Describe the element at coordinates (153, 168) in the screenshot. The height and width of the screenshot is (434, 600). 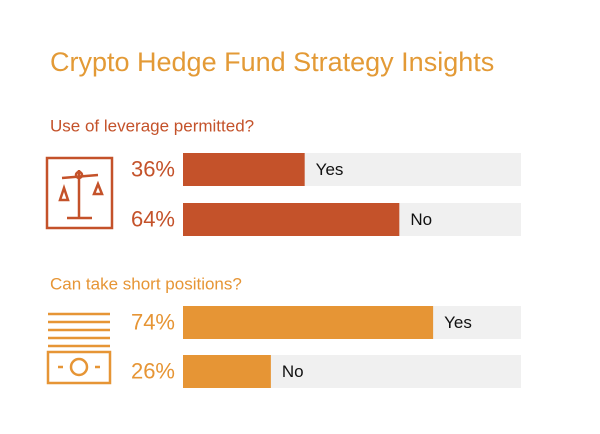
I see `value-label: 36%` at that location.